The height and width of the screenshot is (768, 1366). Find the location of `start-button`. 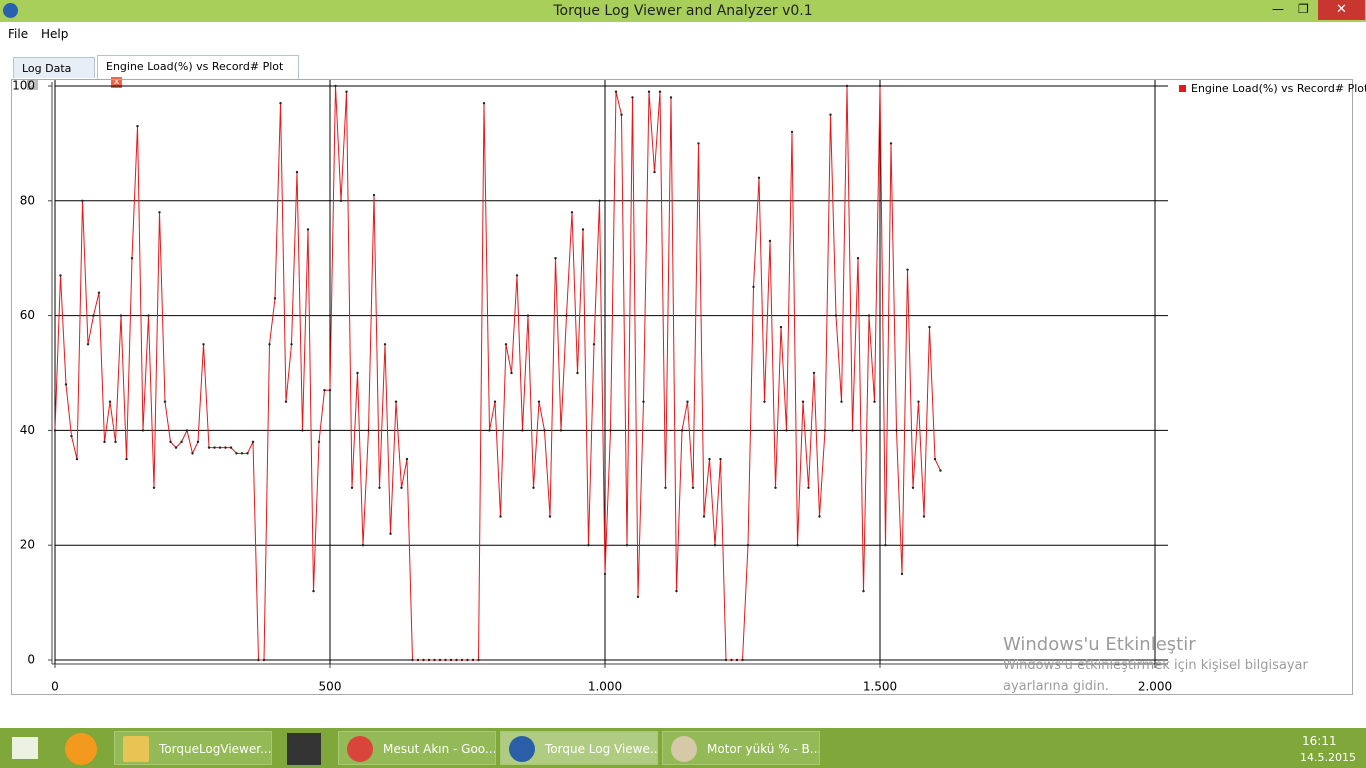

start-button is located at coordinates (25, 748).